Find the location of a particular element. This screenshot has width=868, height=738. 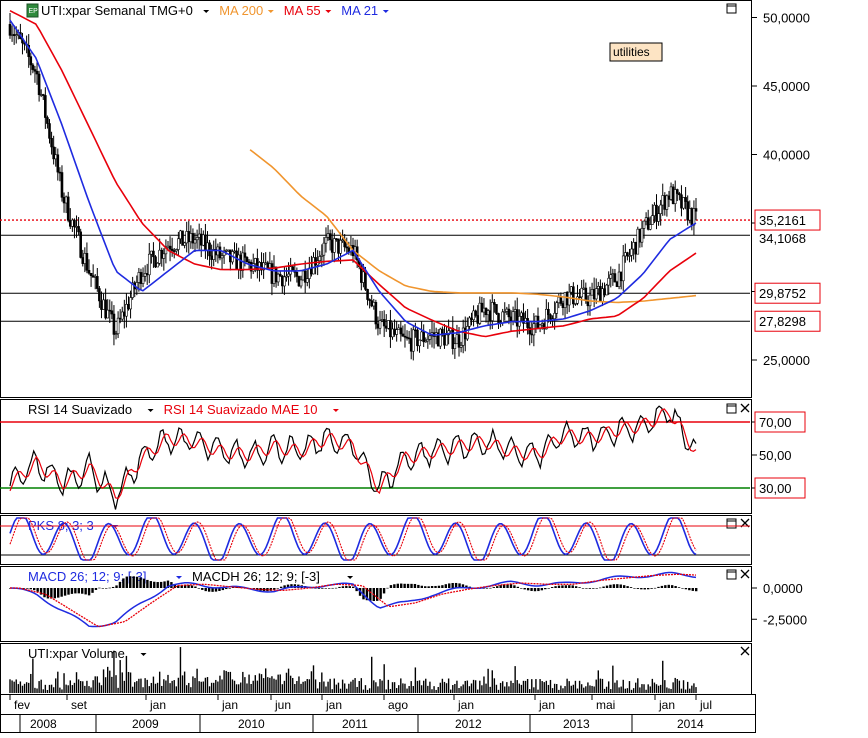

rsi-tick-label: 50,00 is located at coordinates (775, 455).